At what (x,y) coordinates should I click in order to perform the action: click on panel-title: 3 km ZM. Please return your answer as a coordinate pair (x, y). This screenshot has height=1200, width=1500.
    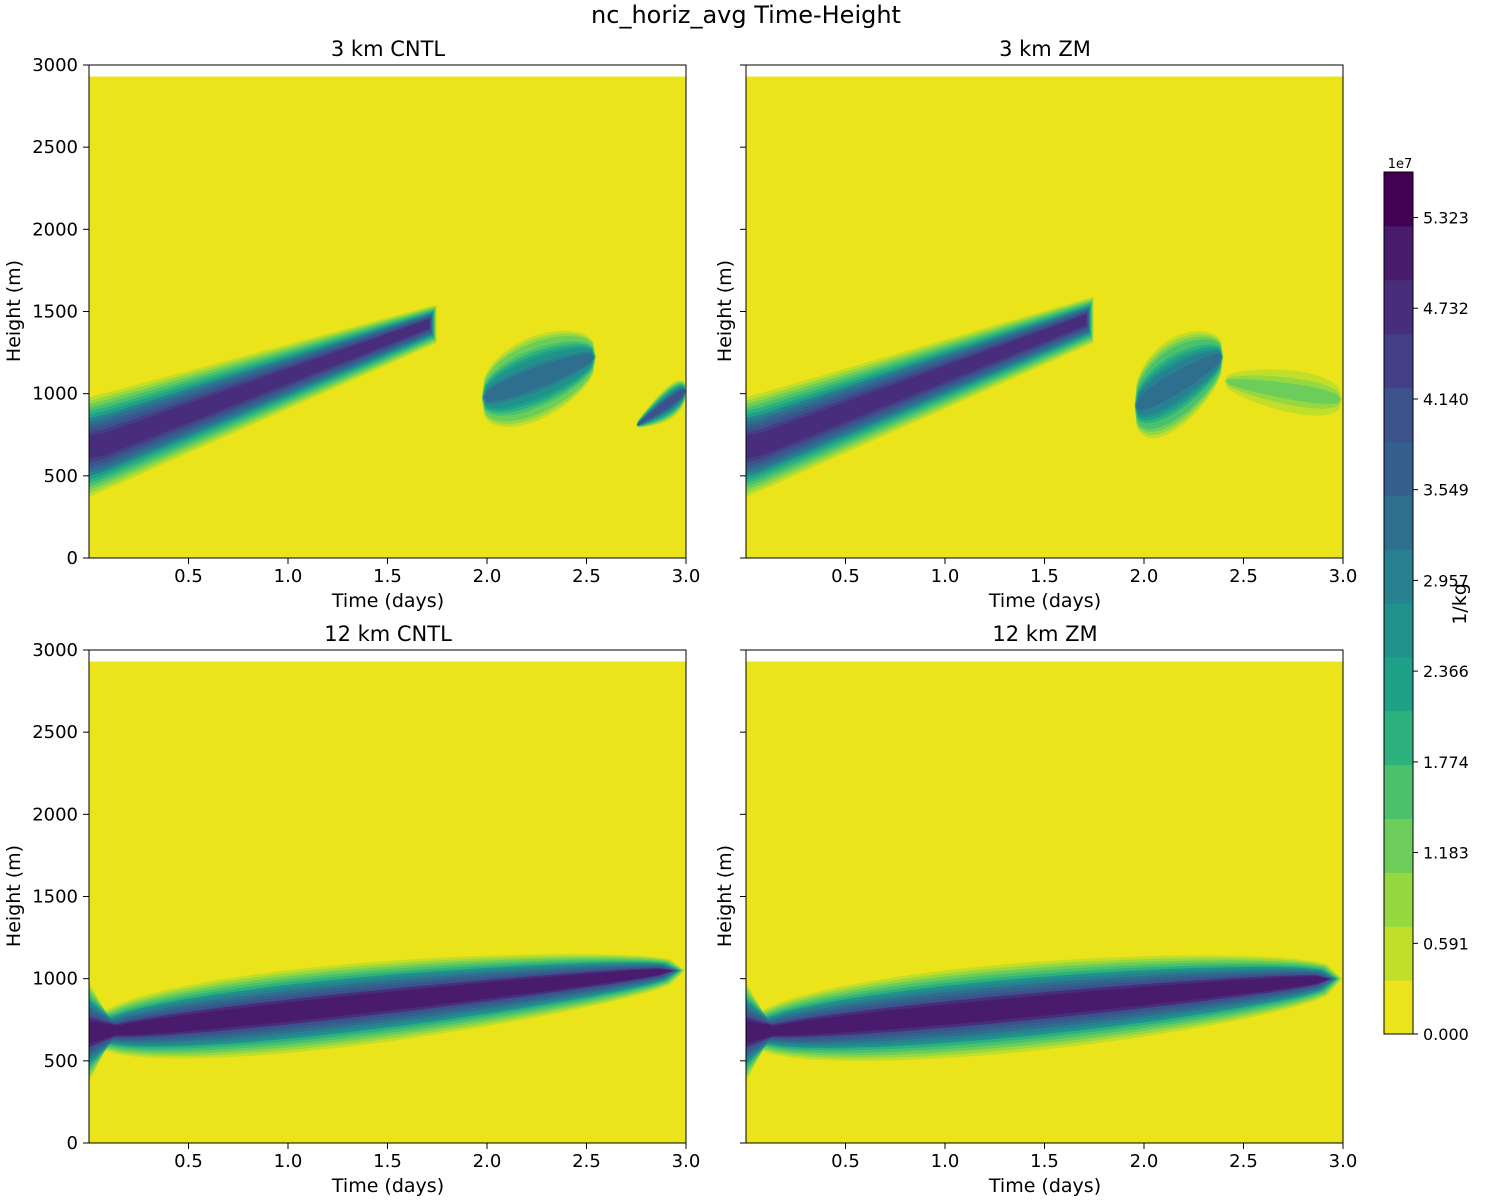
    Looking at the image, I should click on (1045, 49).